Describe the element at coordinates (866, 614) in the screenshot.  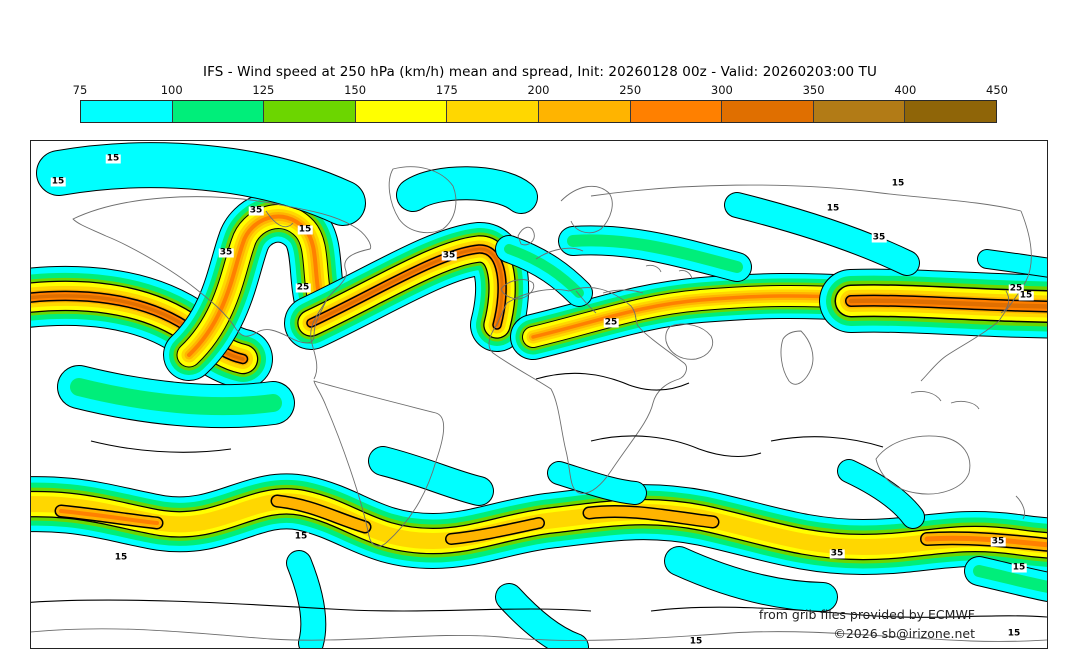
I see `attribution-source: from grib files provided by ECMWF` at that location.